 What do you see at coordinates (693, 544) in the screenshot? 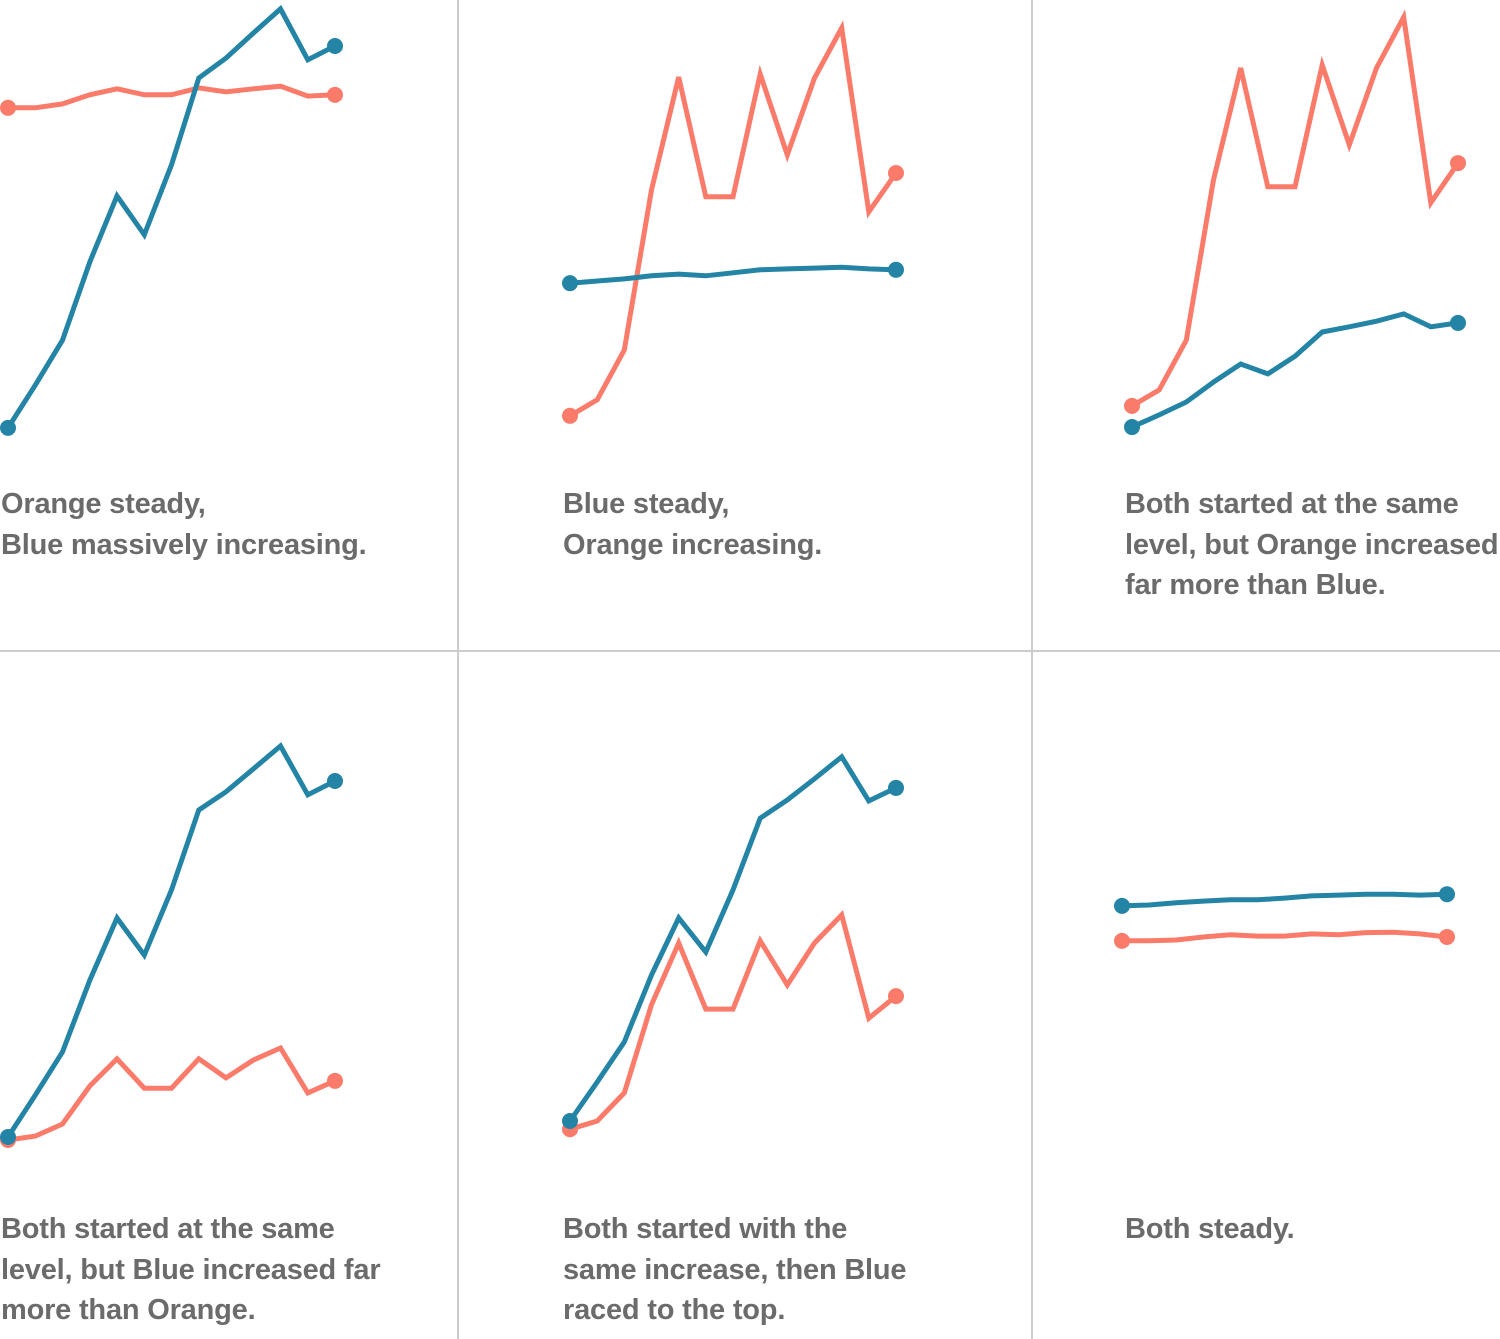
I see `caption-line: Orange increasing.` at bounding box center [693, 544].